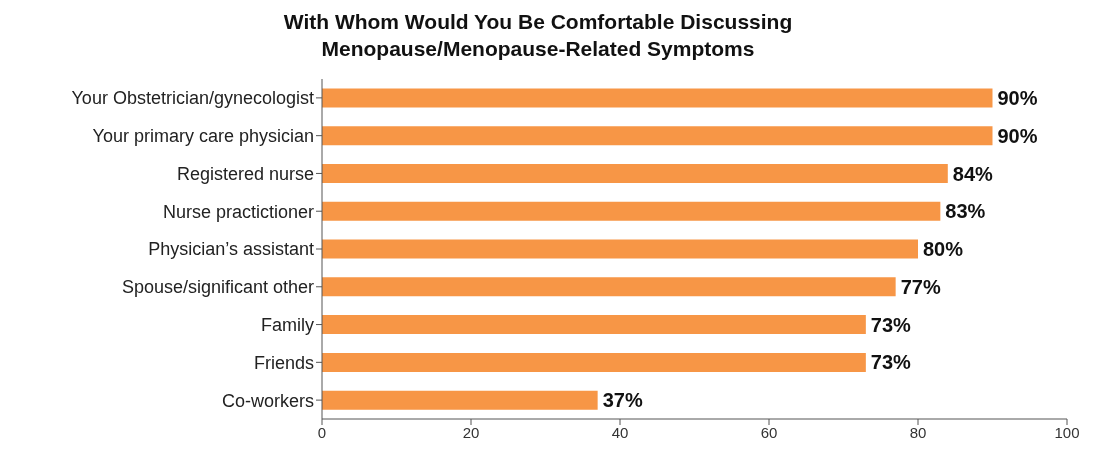 The image size is (1095, 454). Describe the element at coordinates (920, 286) in the screenshot. I see `data-label: 77%` at that location.